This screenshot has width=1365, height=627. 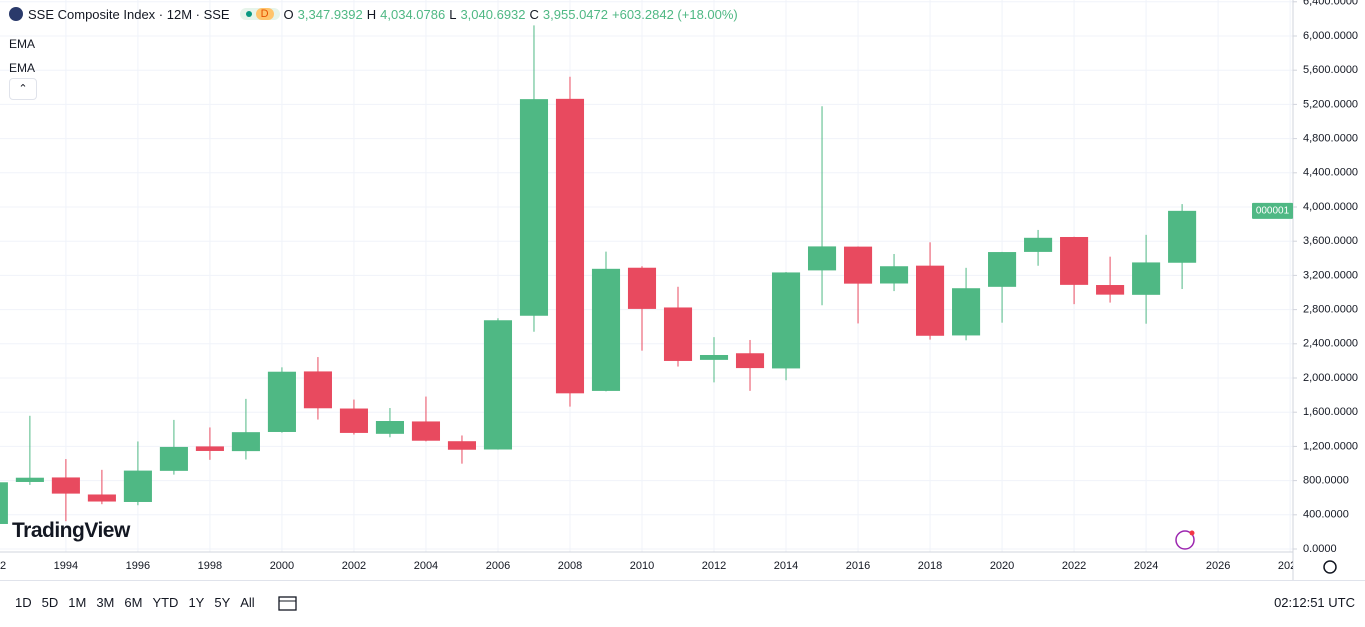 I want to click on high-label: H, so click(x=371, y=14).